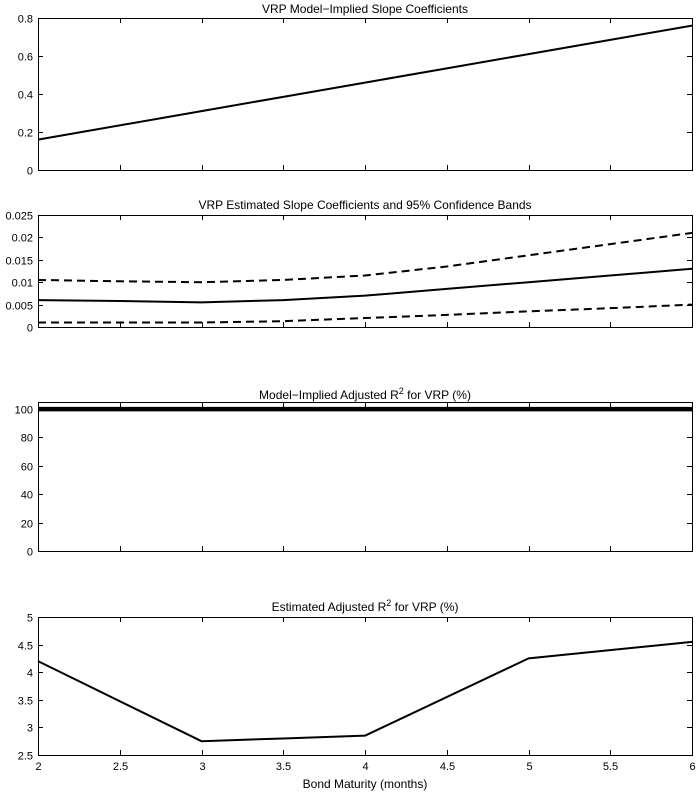 This screenshot has height=797, width=696. I want to click on svg-text: 0.8, so click(25, 20).